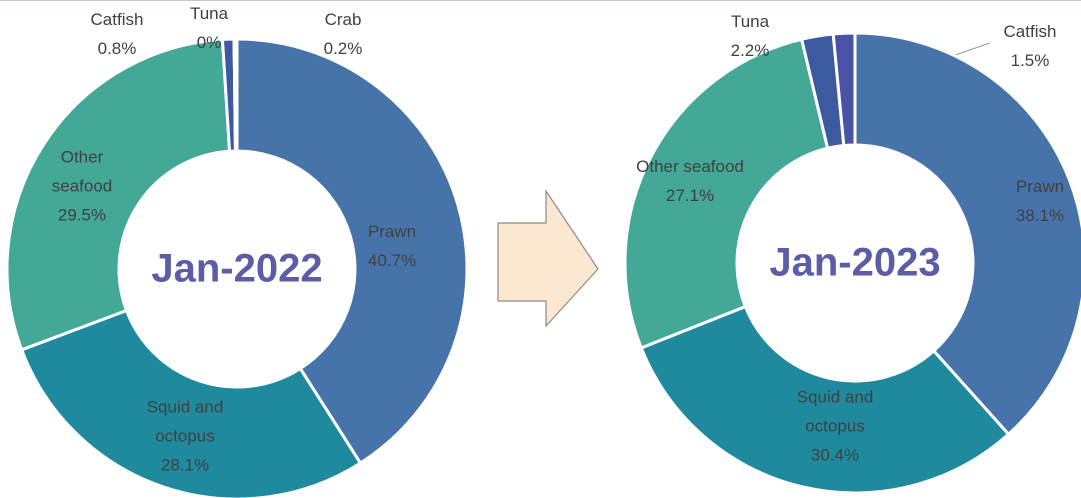 Image resolution: width=1081 pixels, height=498 pixels. What do you see at coordinates (82, 215) in the screenshot?
I see `value-label: 29.5%` at bounding box center [82, 215].